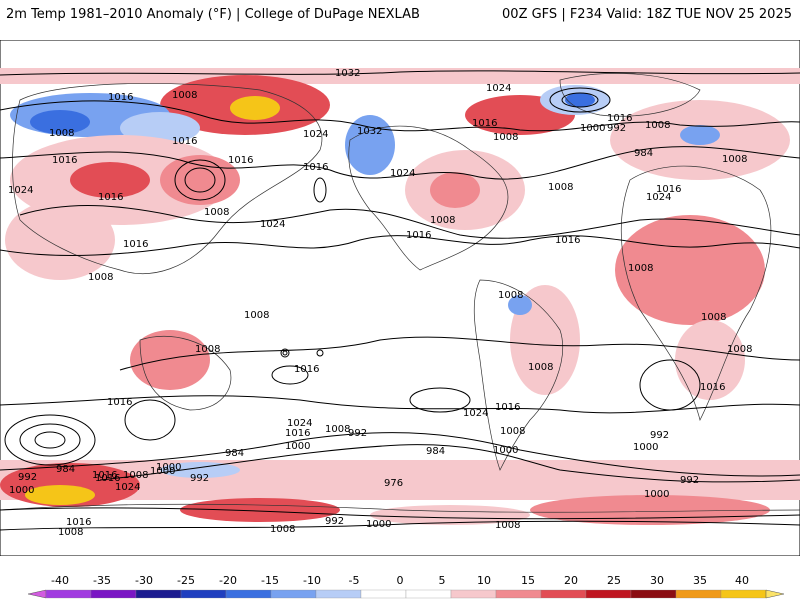 The height and width of the screenshot is (600, 800). I want to click on tick-label: 25, so click(614, 580).